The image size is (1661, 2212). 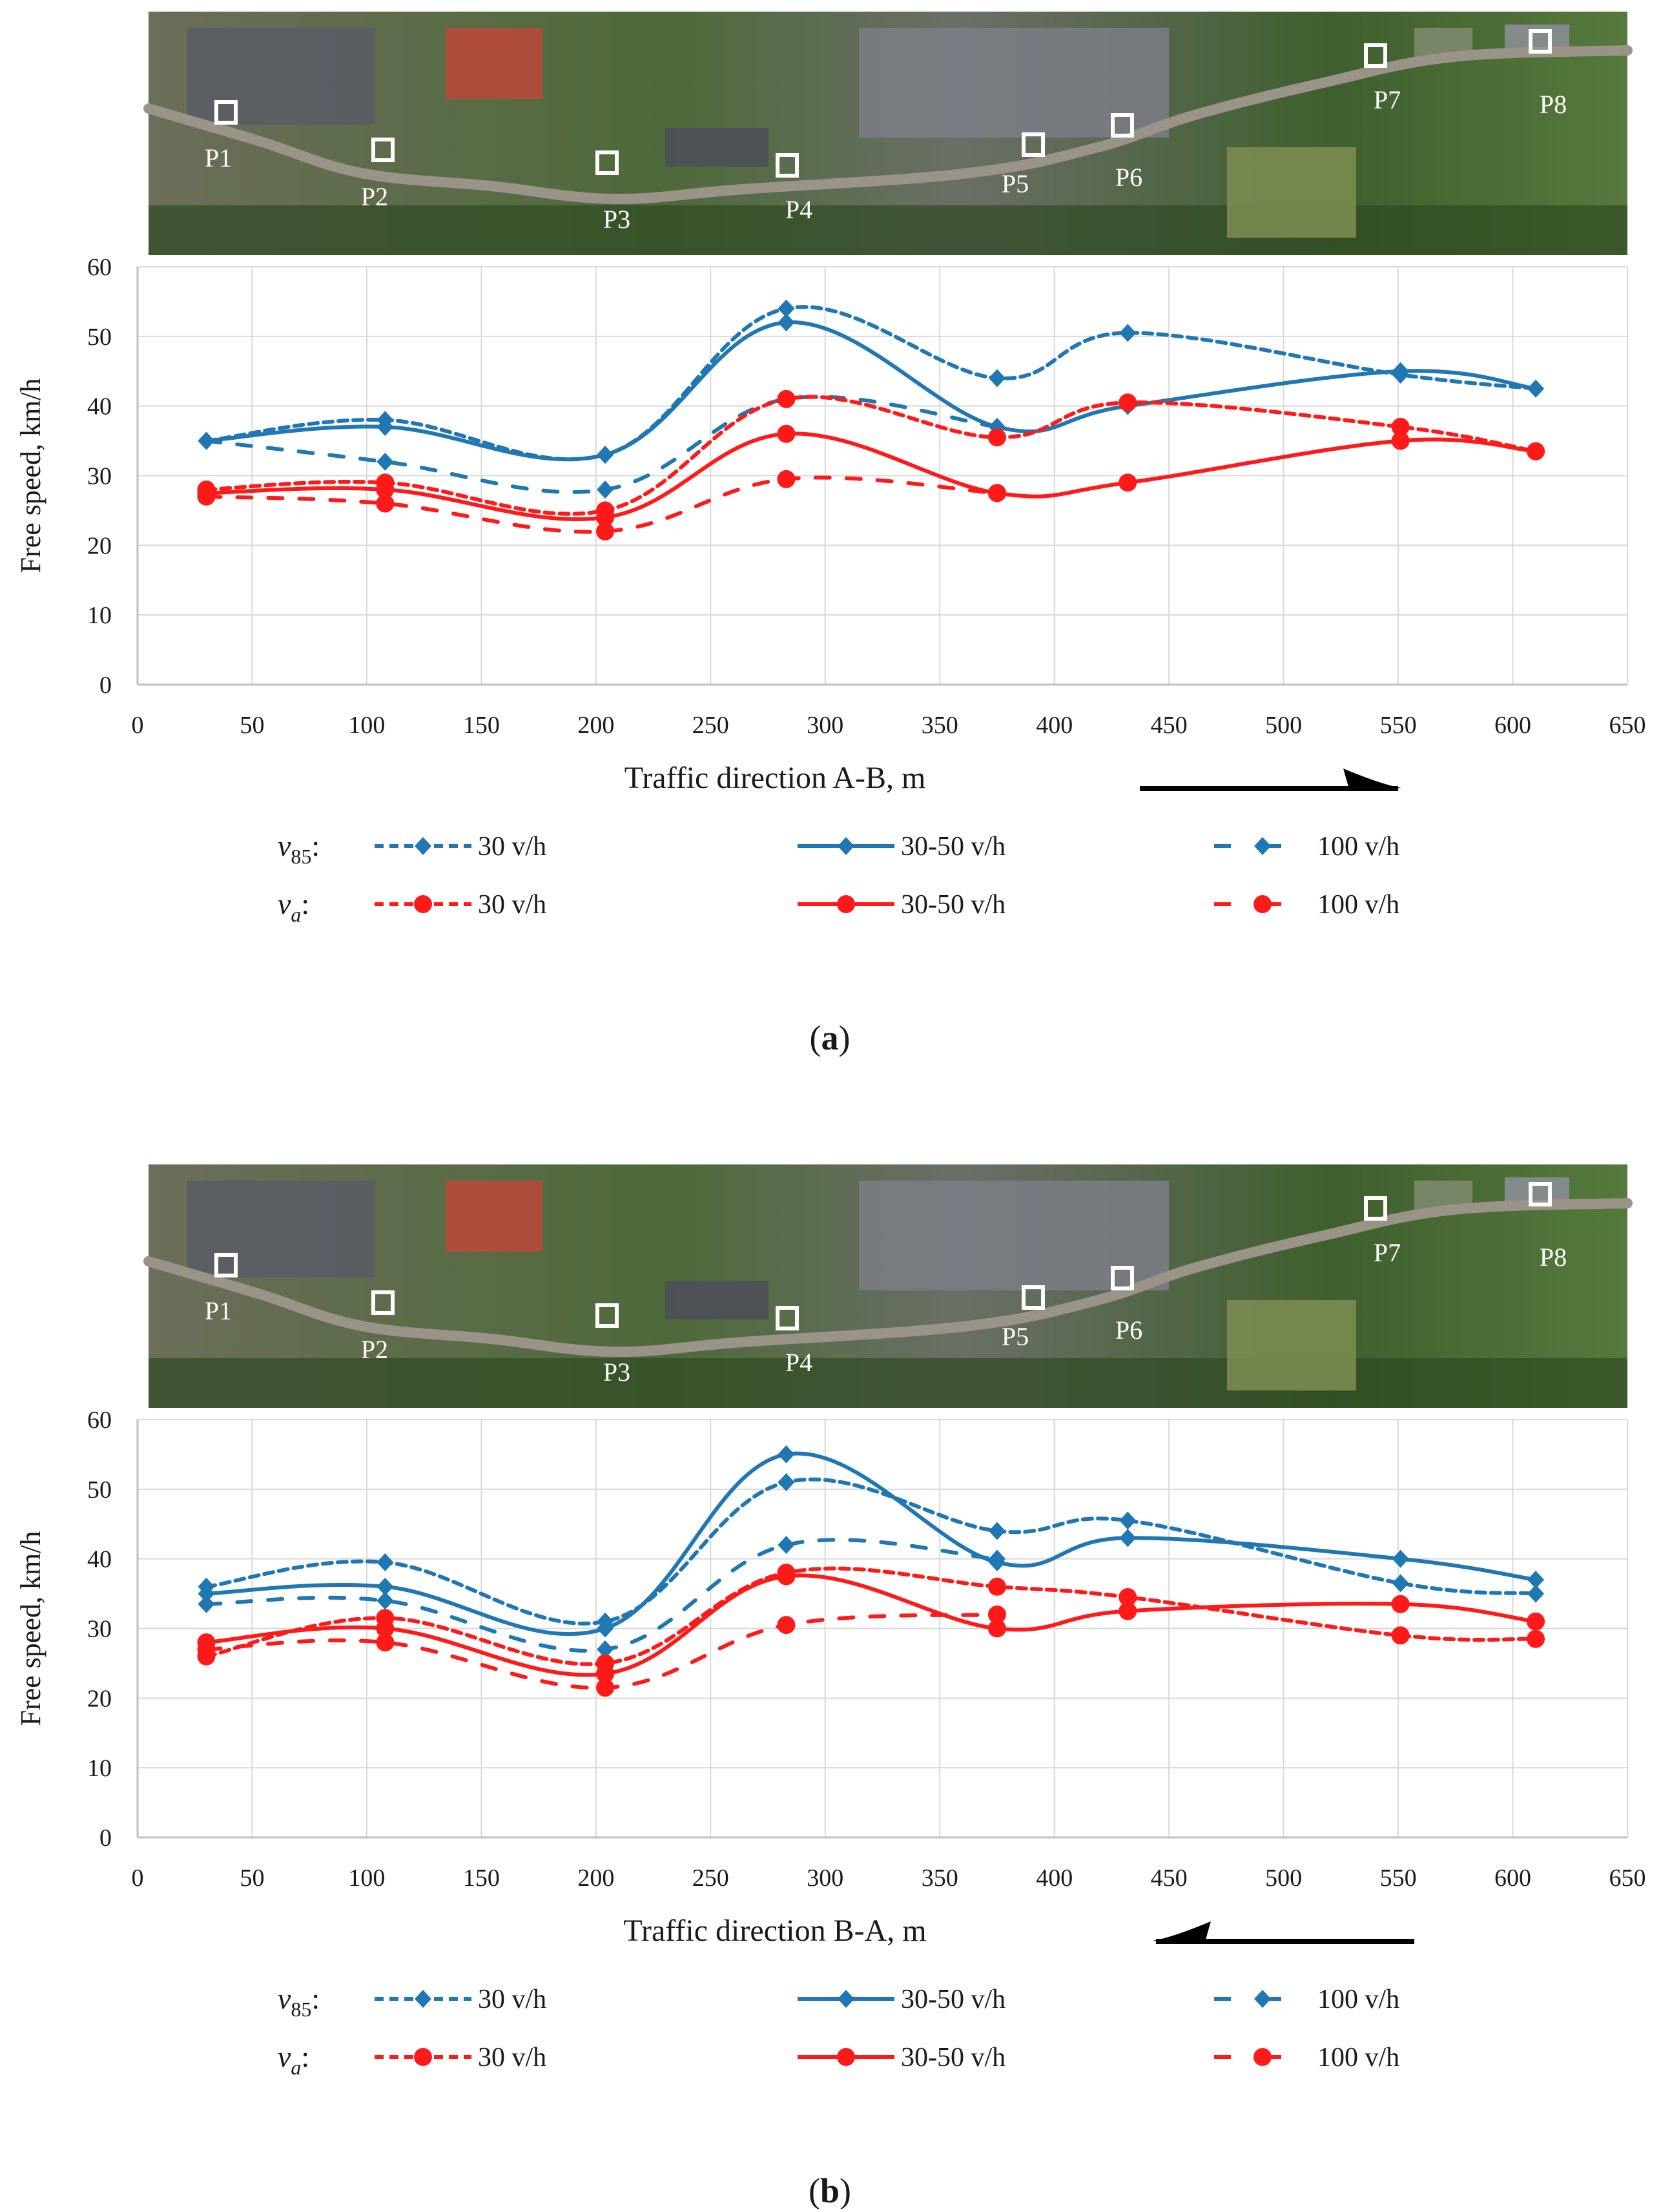 I want to click on caption-open: (, so click(x=814, y=2190).